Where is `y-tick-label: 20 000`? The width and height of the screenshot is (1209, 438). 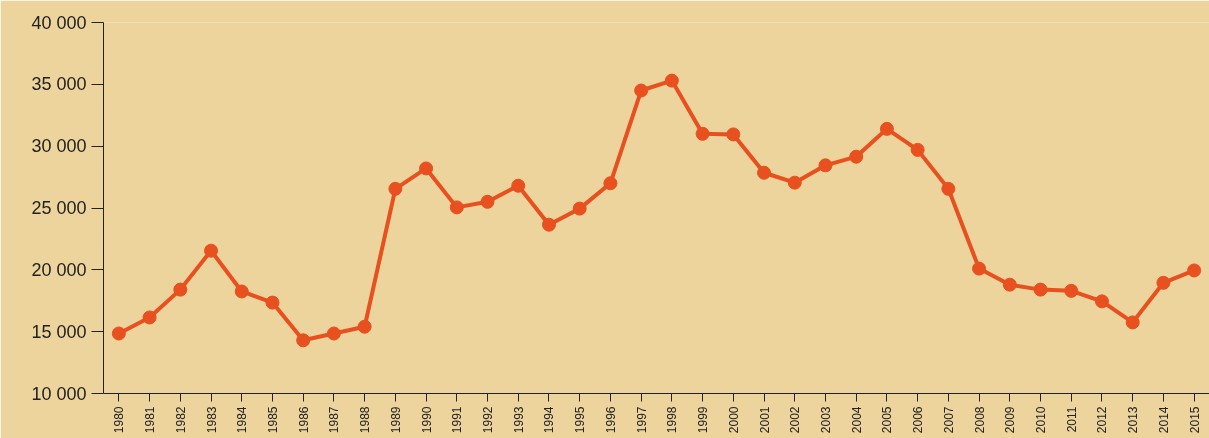
y-tick-label: 20 000 is located at coordinates (59, 269).